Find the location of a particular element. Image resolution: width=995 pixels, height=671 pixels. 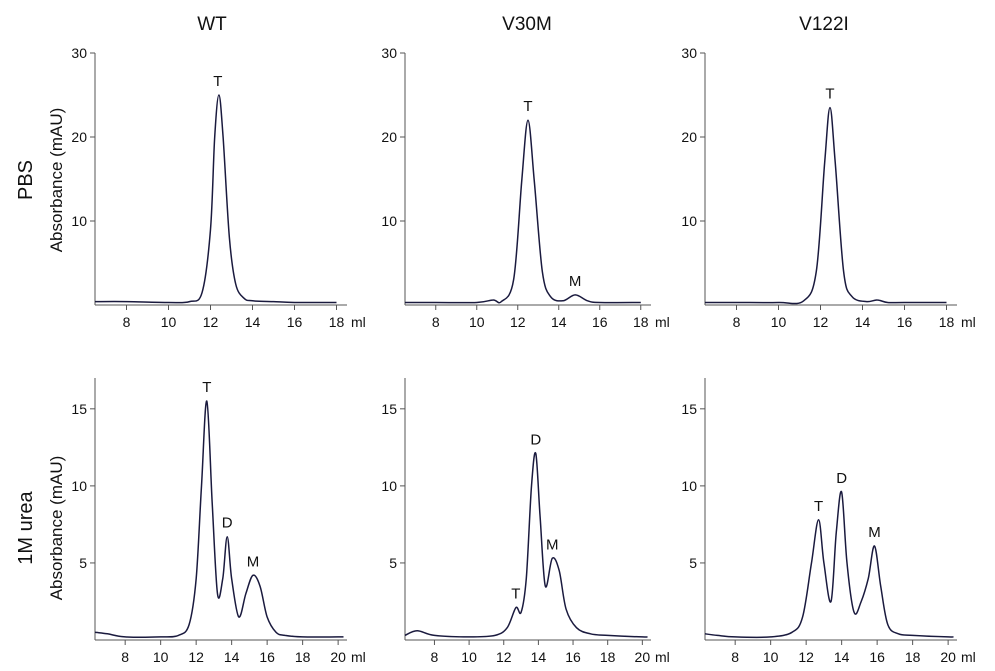

row-label-pbs: PBS is located at coordinates (26, 180).